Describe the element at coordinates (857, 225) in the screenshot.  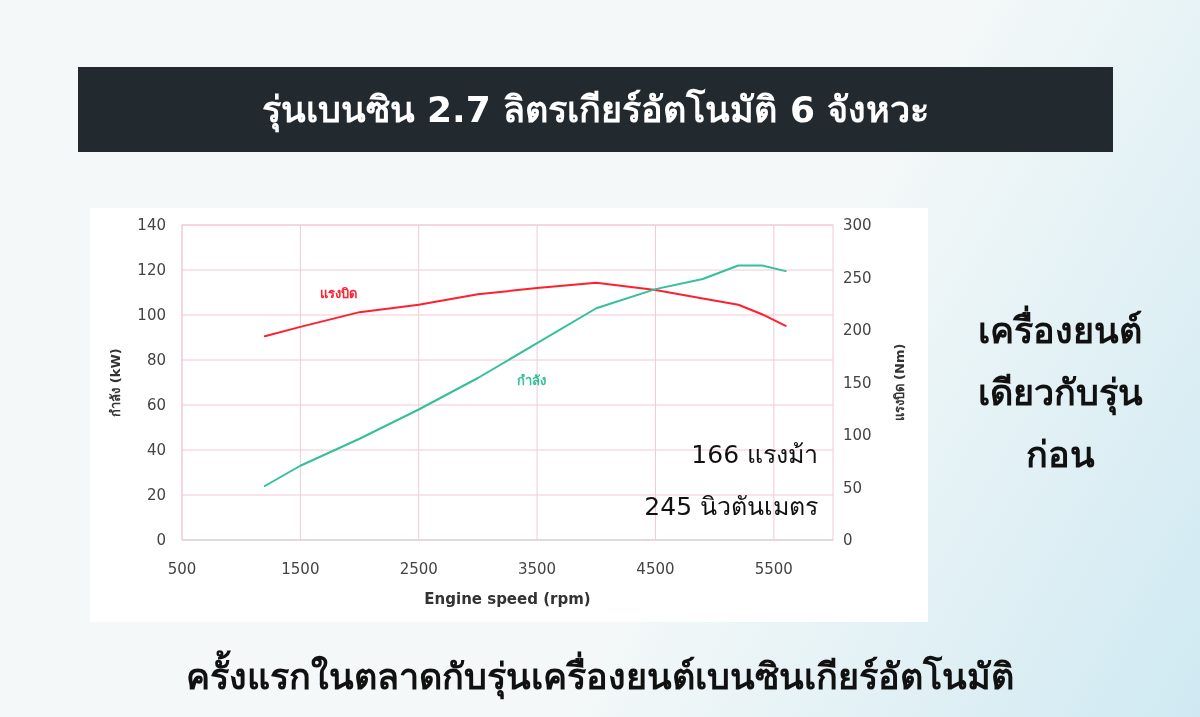
I see `y2-tick-label: 300` at that location.